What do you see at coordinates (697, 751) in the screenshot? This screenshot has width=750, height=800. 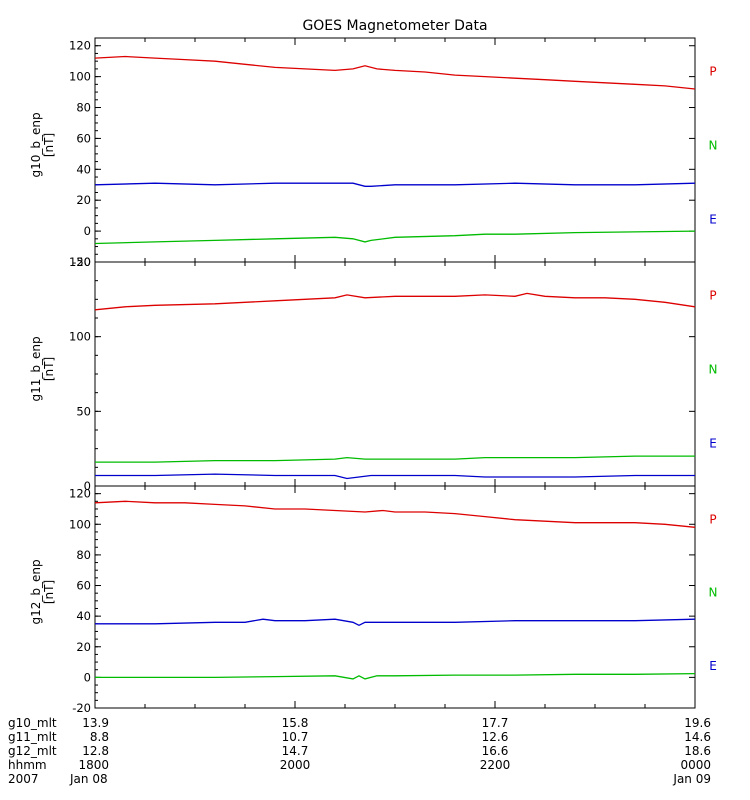 I see `footer-row-value: 18.6` at bounding box center [697, 751].